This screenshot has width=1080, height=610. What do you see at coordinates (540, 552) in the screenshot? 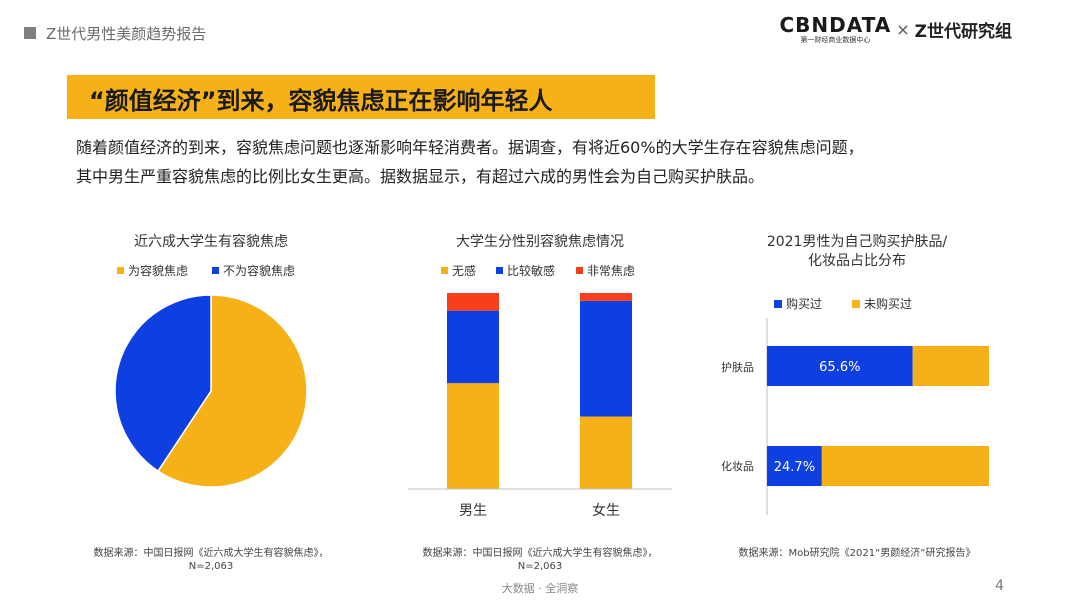
I see `bar-source: 数据来源：中国日报网《近六成大学生有容貌焦虑》，` at bounding box center [540, 552].